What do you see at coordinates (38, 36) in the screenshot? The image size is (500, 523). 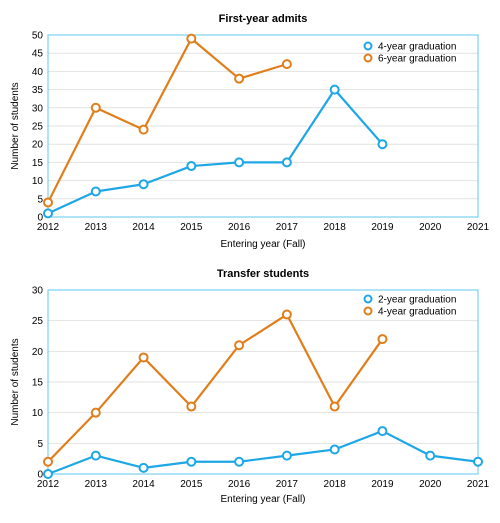 I see `y-tick-label: 50` at bounding box center [38, 36].